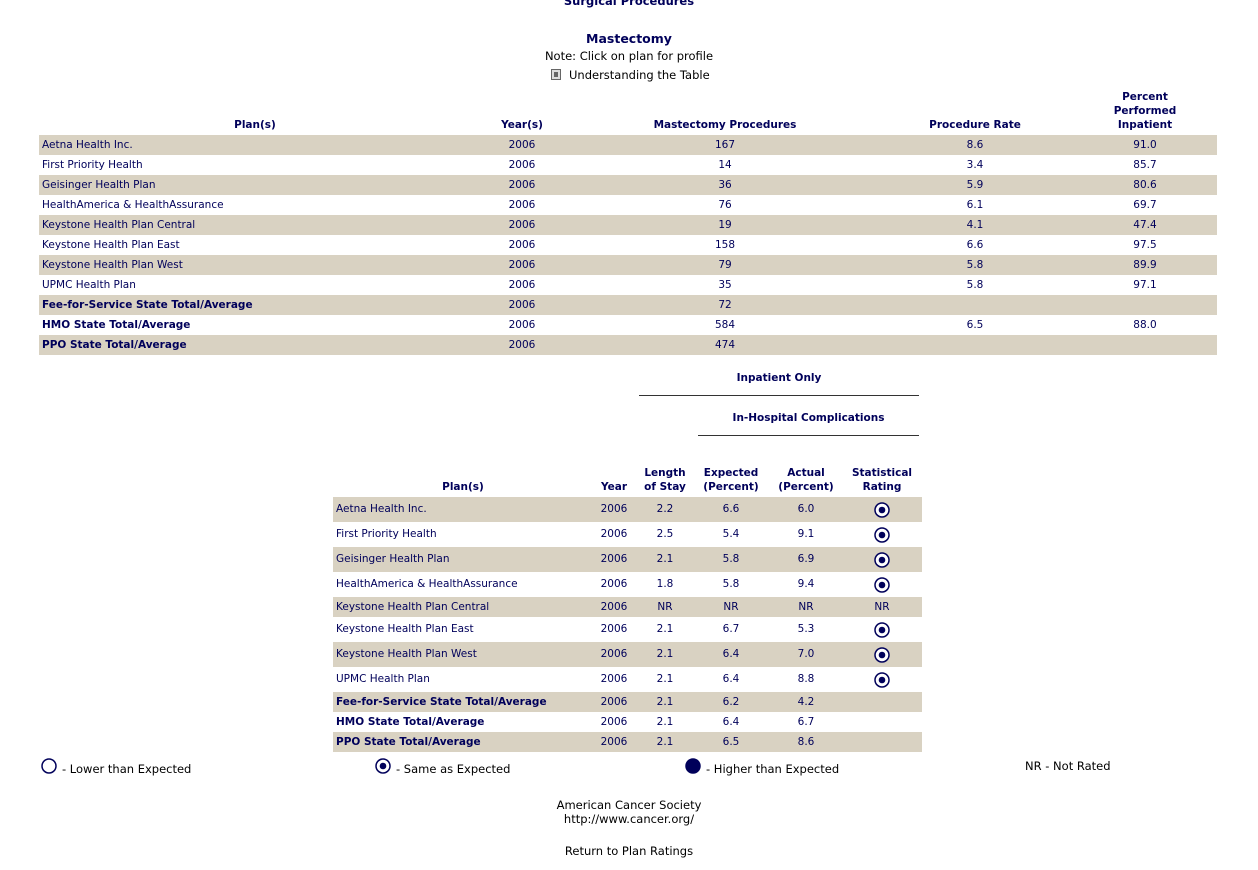 The height and width of the screenshot is (870, 1258). What do you see at coordinates (725, 245) in the screenshot?
I see `cell: 158` at bounding box center [725, 245].